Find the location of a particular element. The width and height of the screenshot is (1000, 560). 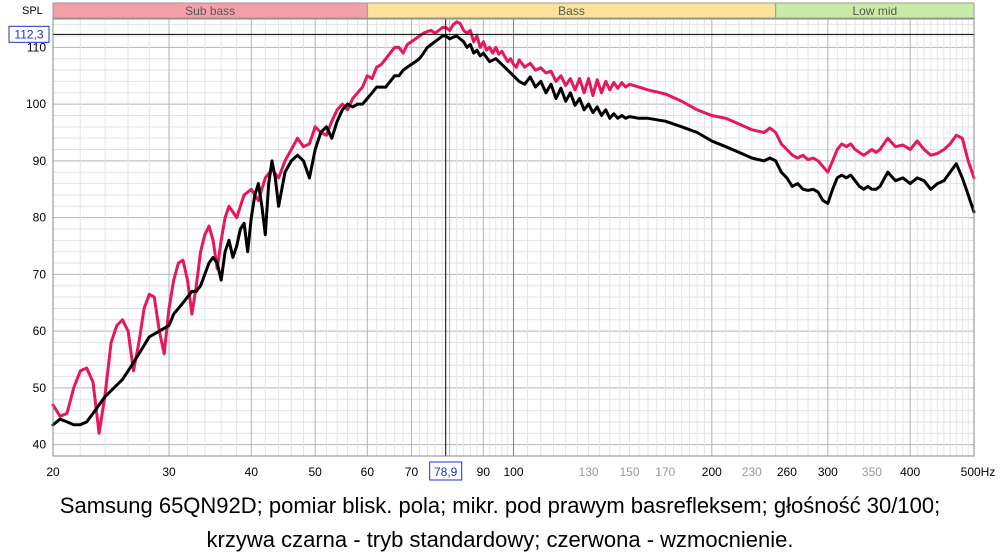

x-tick-label: 100 is located at coordinates (513, 472).